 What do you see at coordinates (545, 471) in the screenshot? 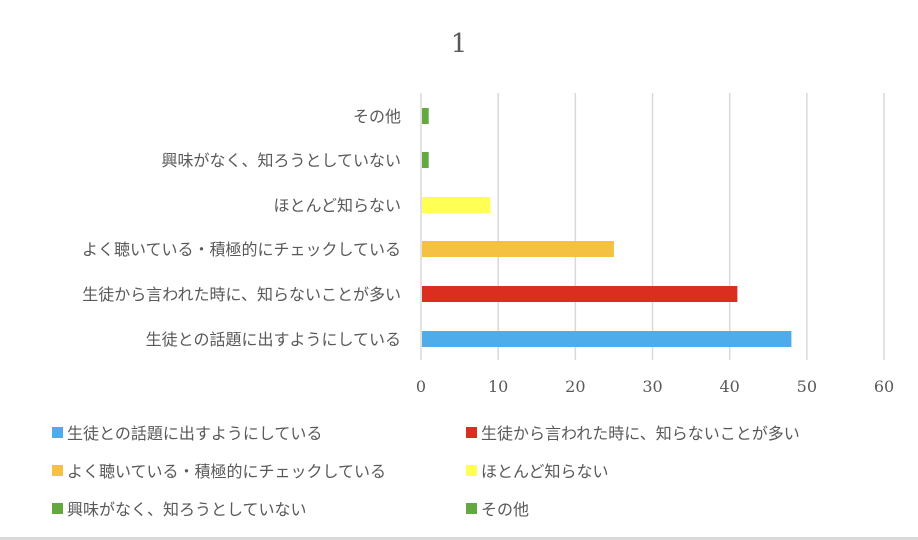
I see `legend-label: ほとんど知らない` at bounding box center [545, 471].